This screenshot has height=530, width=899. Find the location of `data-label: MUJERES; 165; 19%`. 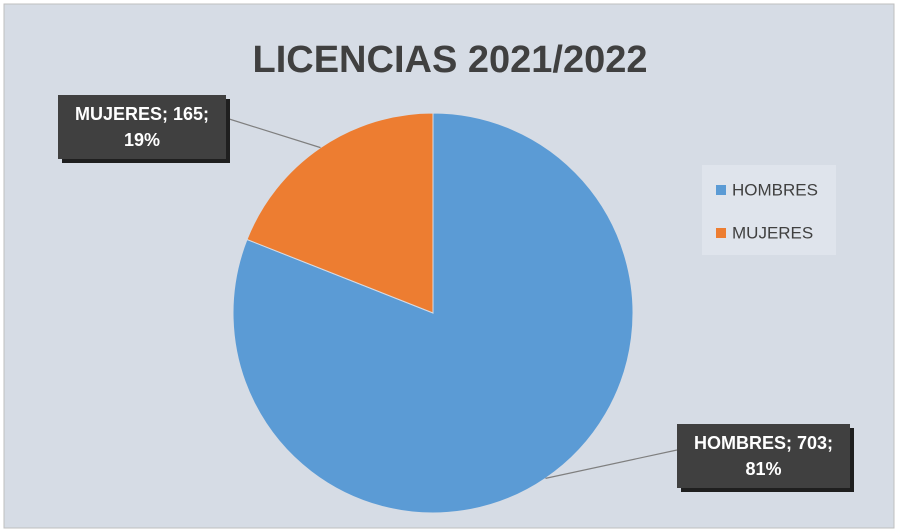

data-label: MUJERES; 165; 19% is located at coordinates (142, 127).